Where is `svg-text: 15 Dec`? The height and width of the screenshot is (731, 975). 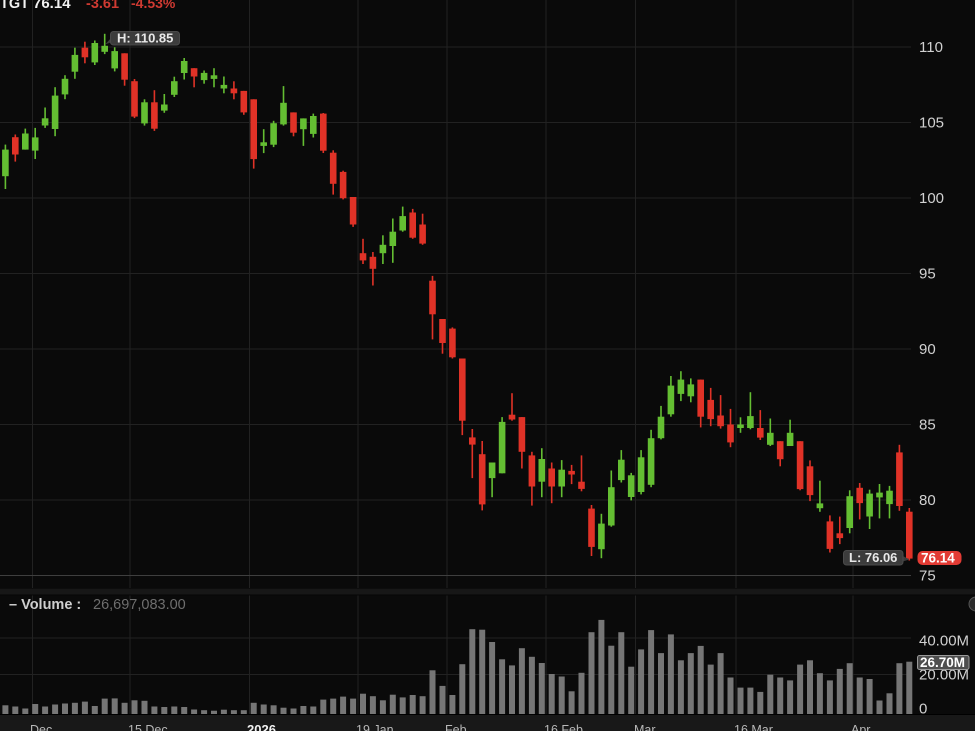
svg-text: 15 Dec is located at coordinates (148, 727).